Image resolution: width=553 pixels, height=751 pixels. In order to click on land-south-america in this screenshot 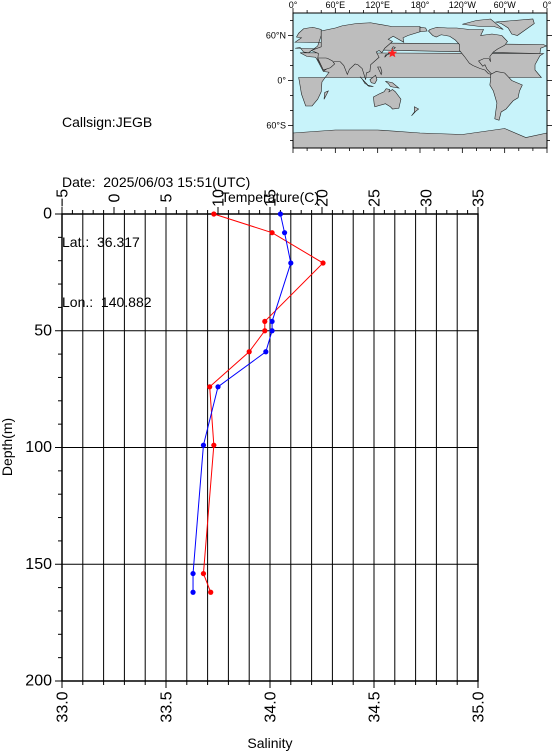, I will do `click(506, 96)`.